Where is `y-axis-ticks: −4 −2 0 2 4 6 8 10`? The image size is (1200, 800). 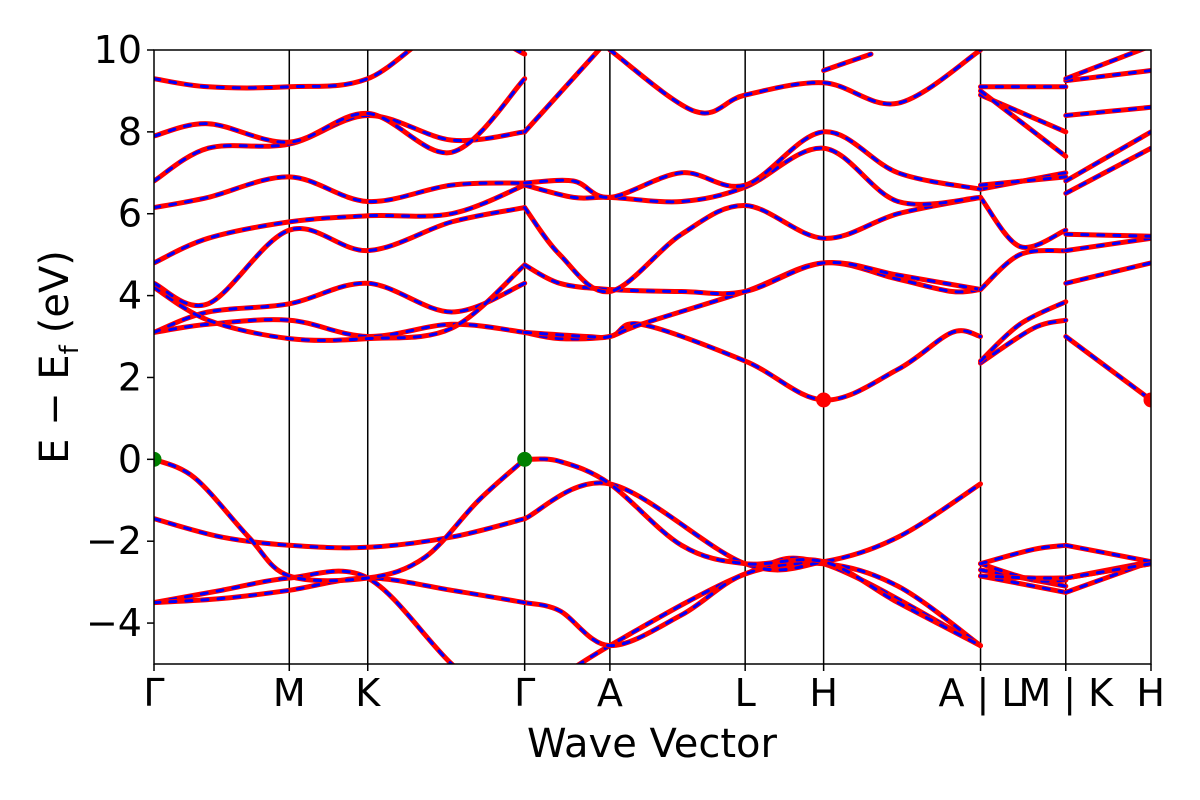 y-axis-ticks: −4 −2 0 2 4 6 8 10 is located at coordinates (120, 336).